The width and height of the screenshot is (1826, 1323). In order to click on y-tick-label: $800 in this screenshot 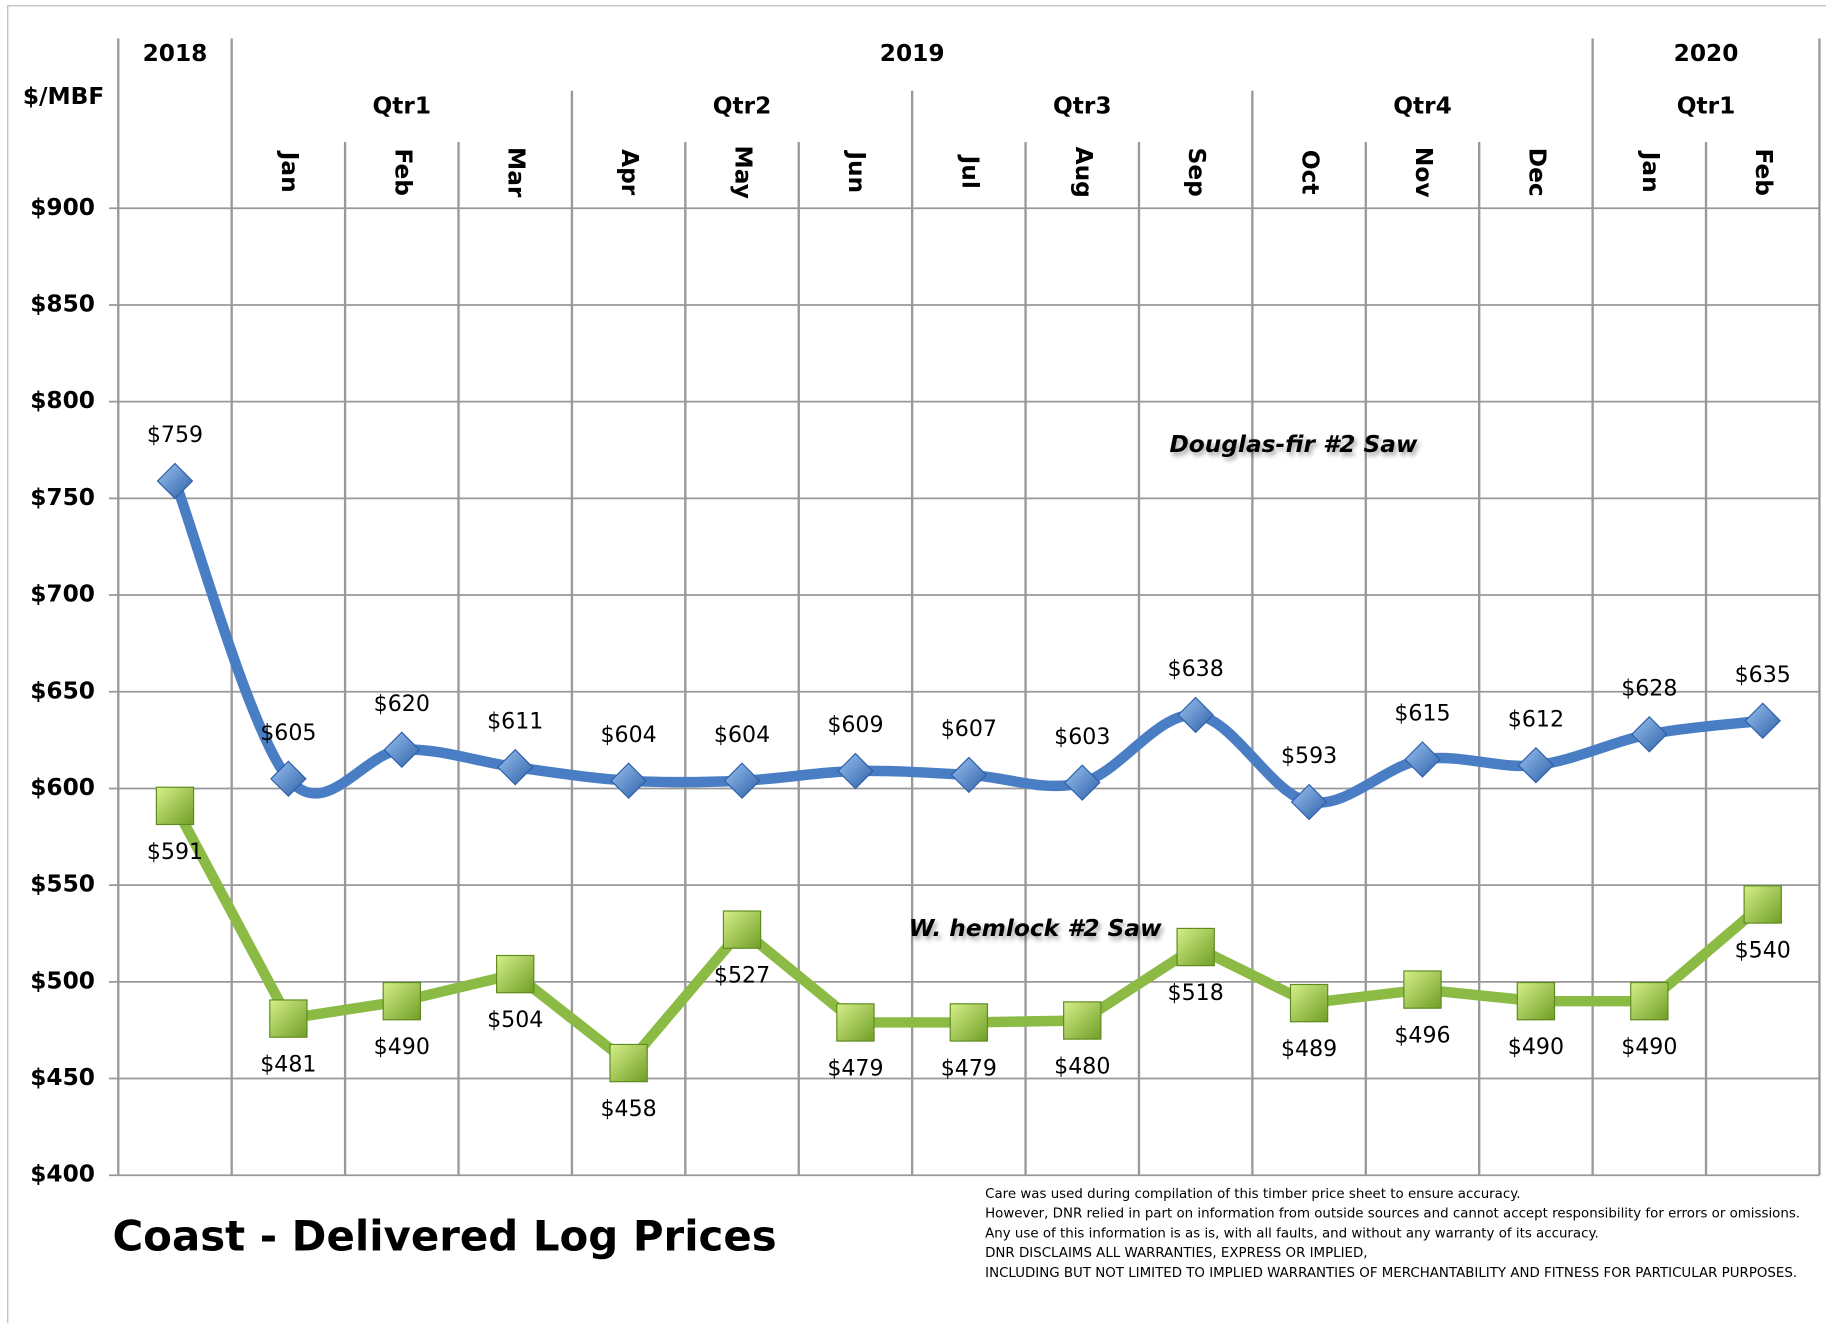, I will do `click(62, 400)`.